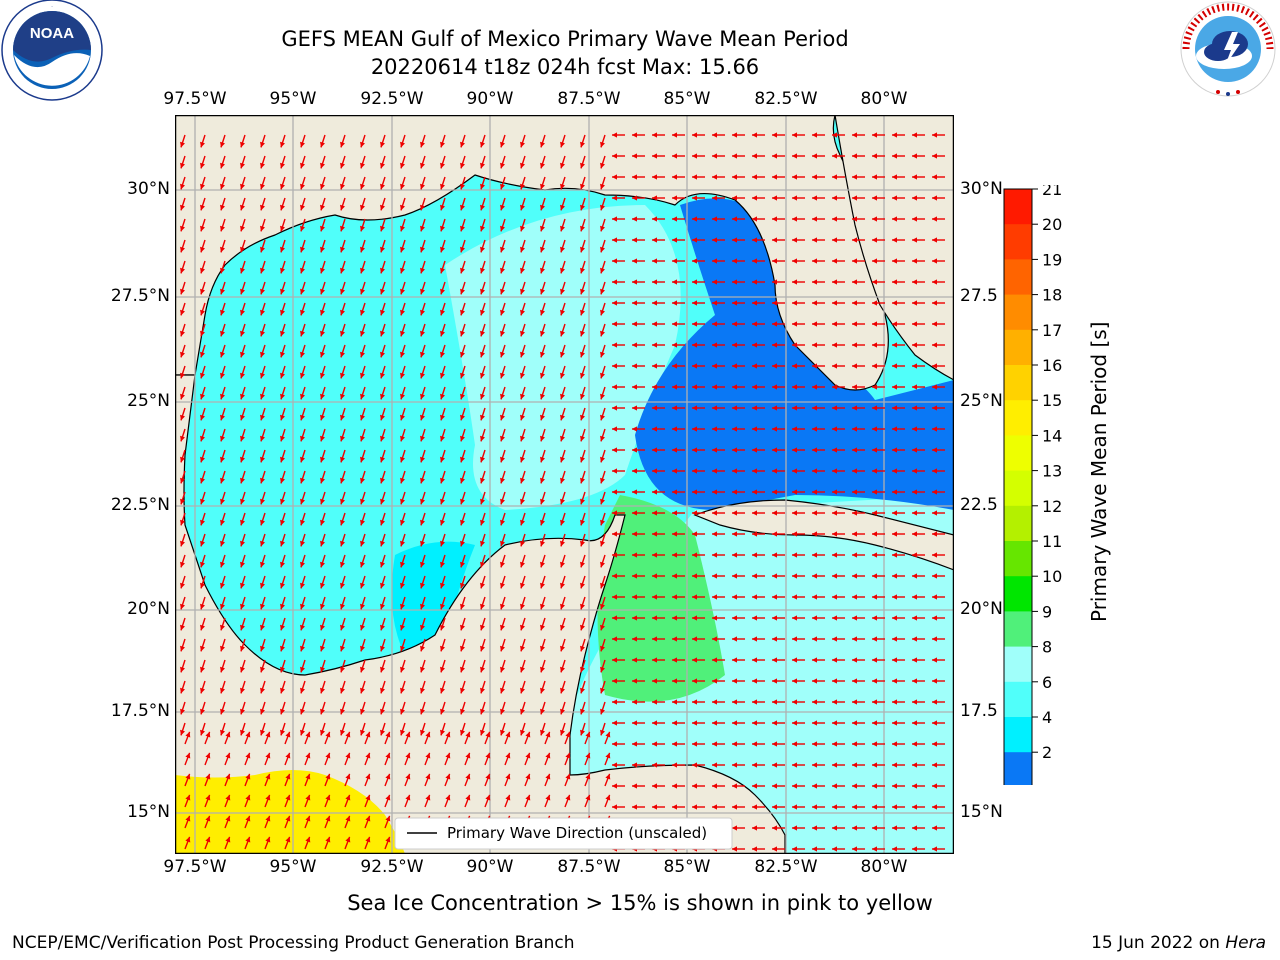 The height and width of the screenshot is (960, 1280). I want to click on colorbar-label-15: 4, so click(1047, 717).